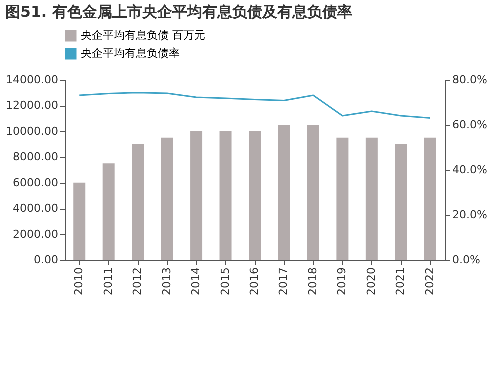  I want to click on line-series, so click(255, 105).